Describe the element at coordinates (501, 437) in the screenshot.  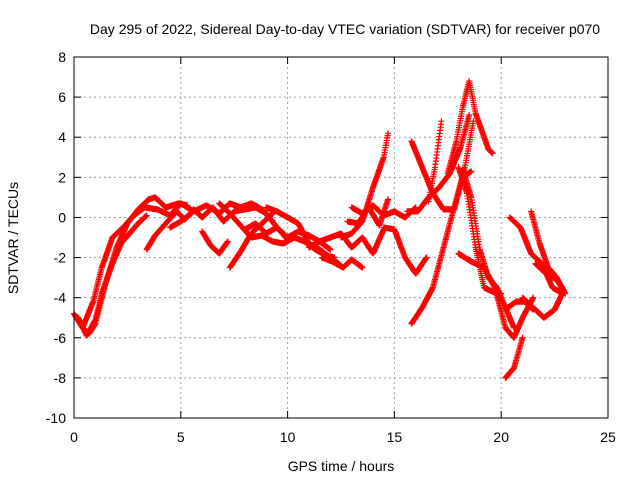
I see `x-tick-label: 20` at that location.